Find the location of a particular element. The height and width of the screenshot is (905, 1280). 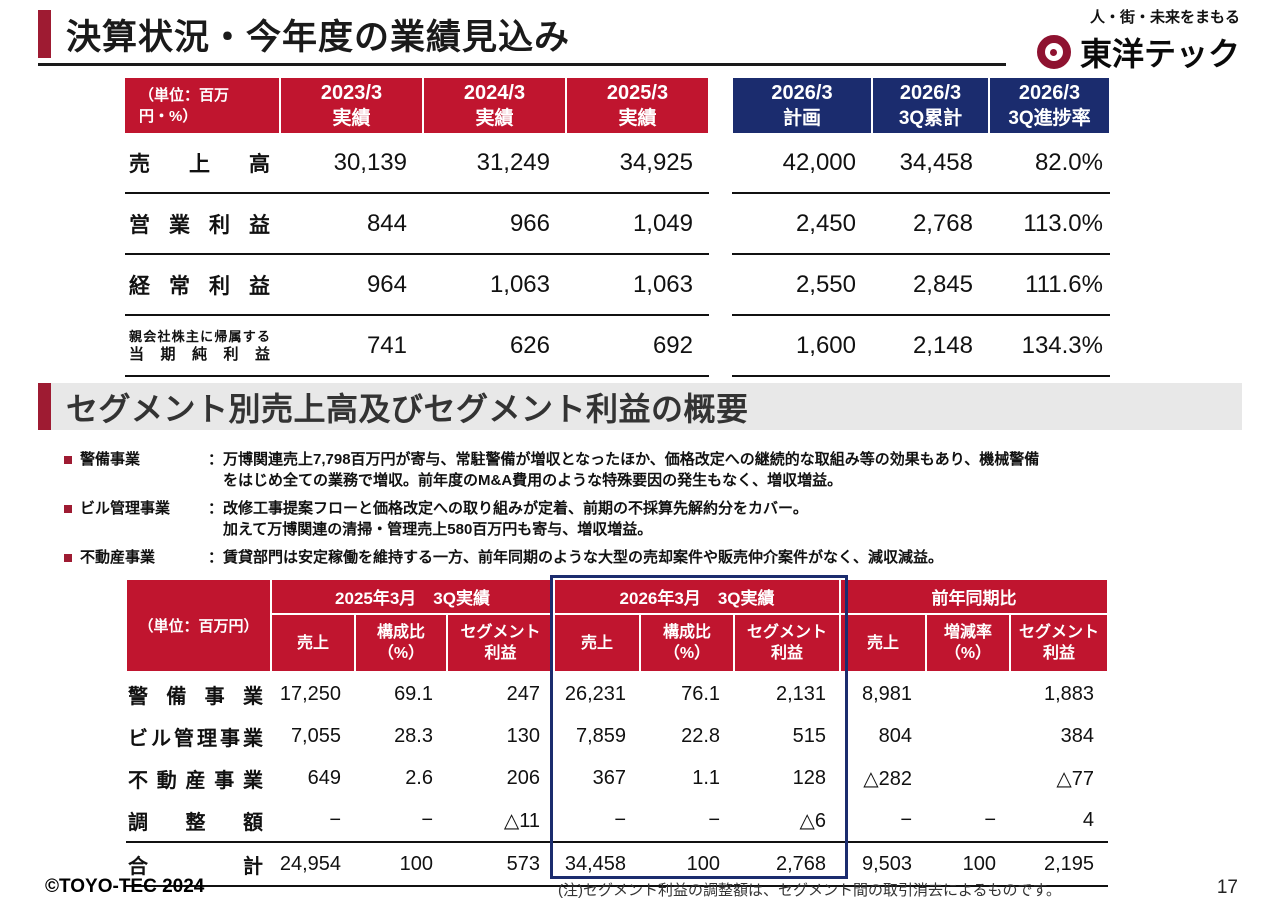

summary-value: 2,450 is located at coordinates (802, 224).